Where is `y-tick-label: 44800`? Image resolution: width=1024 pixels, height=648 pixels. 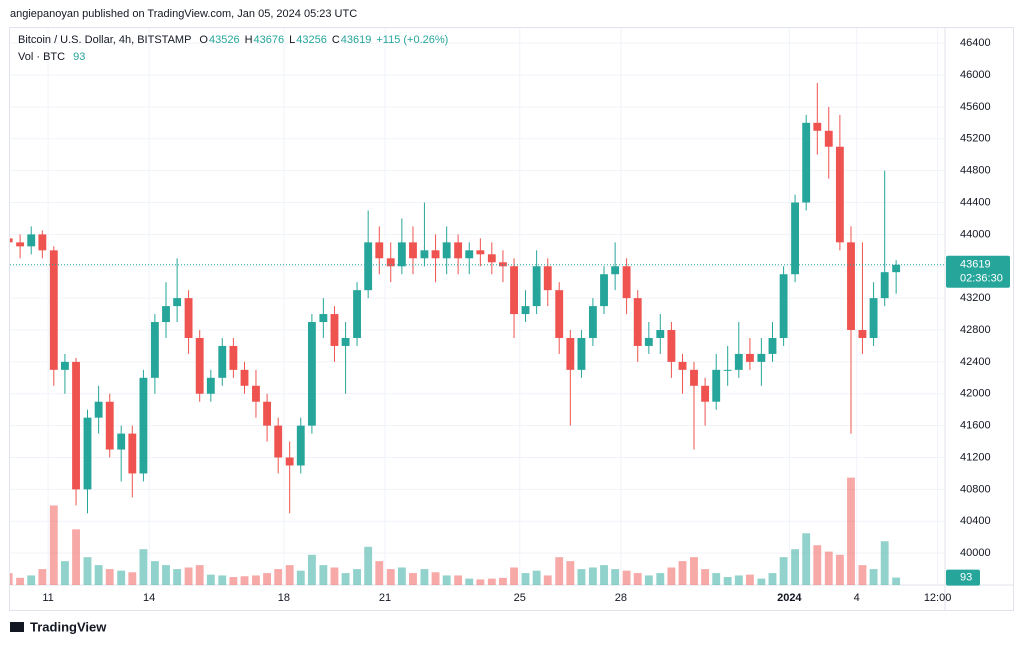
y-tick-label: 44800 is located at coordinates (975, 171).